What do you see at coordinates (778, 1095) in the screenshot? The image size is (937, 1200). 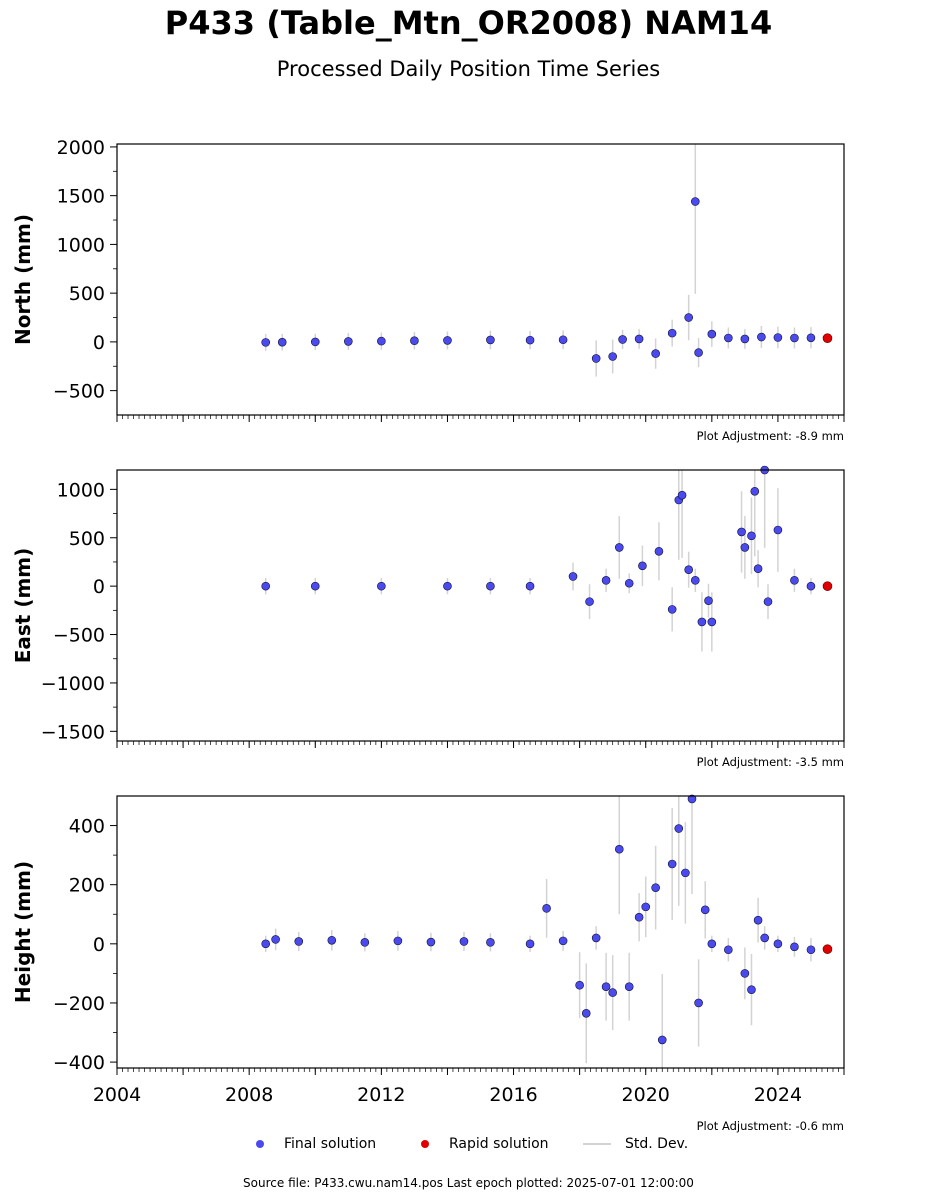 I see `x-tick-label: 2024` at bounding box center [778, 1095].